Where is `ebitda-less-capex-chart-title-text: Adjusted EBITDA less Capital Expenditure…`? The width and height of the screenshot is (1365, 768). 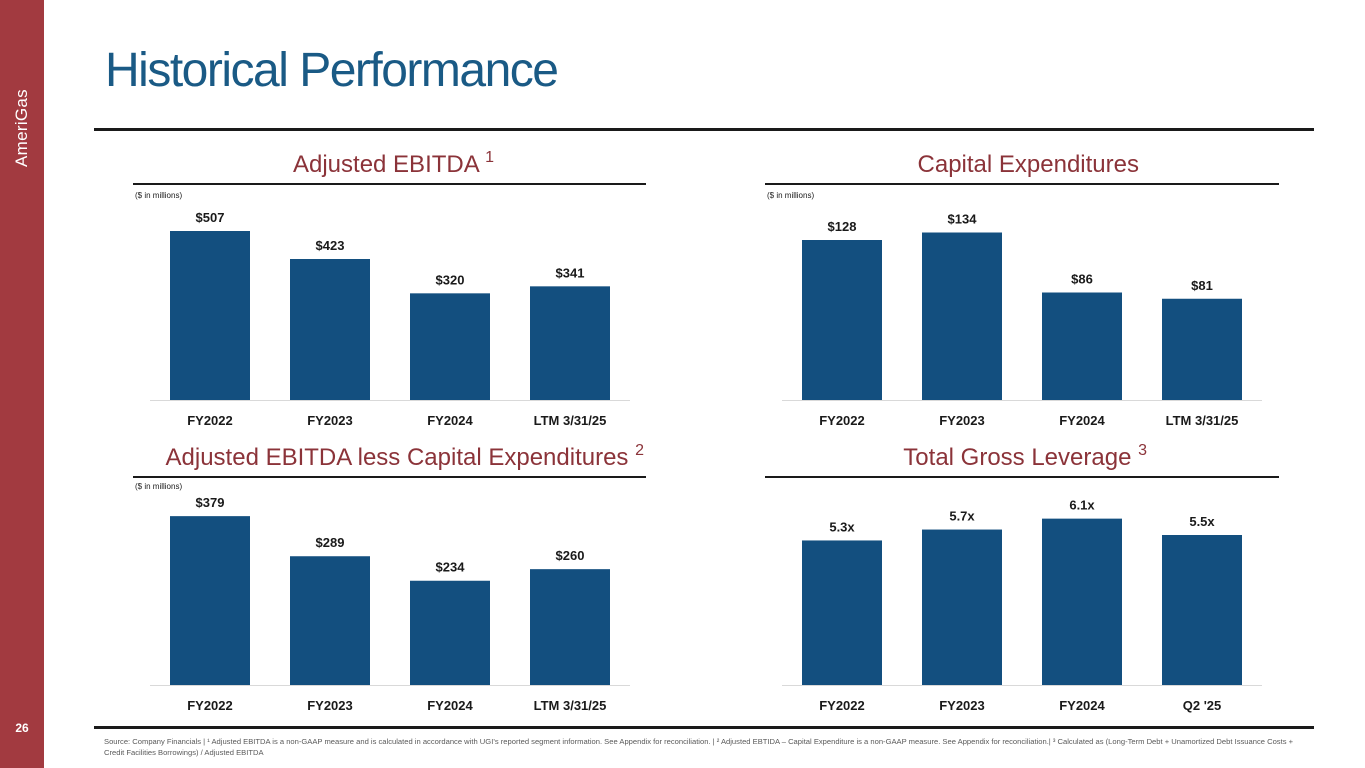
ebitda-less-capex-chart-title-text: Adjusted EBITDA less Capital Expenditure… is located at coordinates (397, 457).